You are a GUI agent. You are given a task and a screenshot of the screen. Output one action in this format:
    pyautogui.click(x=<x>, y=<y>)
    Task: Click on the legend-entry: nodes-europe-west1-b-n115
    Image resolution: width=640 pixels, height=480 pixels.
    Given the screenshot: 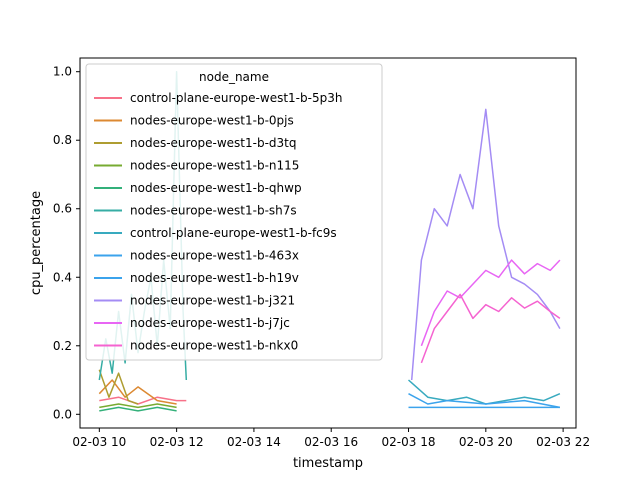 What is the action you would take?
    pyautogui.click(x=214, y=166)
    